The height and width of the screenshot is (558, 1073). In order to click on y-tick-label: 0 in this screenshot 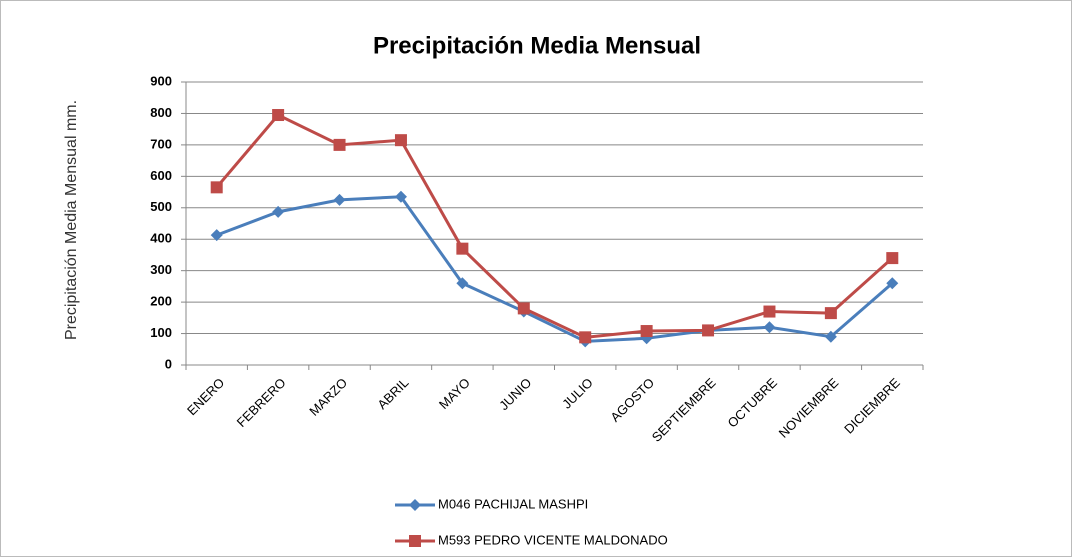, I will do `click(168, 363)`.